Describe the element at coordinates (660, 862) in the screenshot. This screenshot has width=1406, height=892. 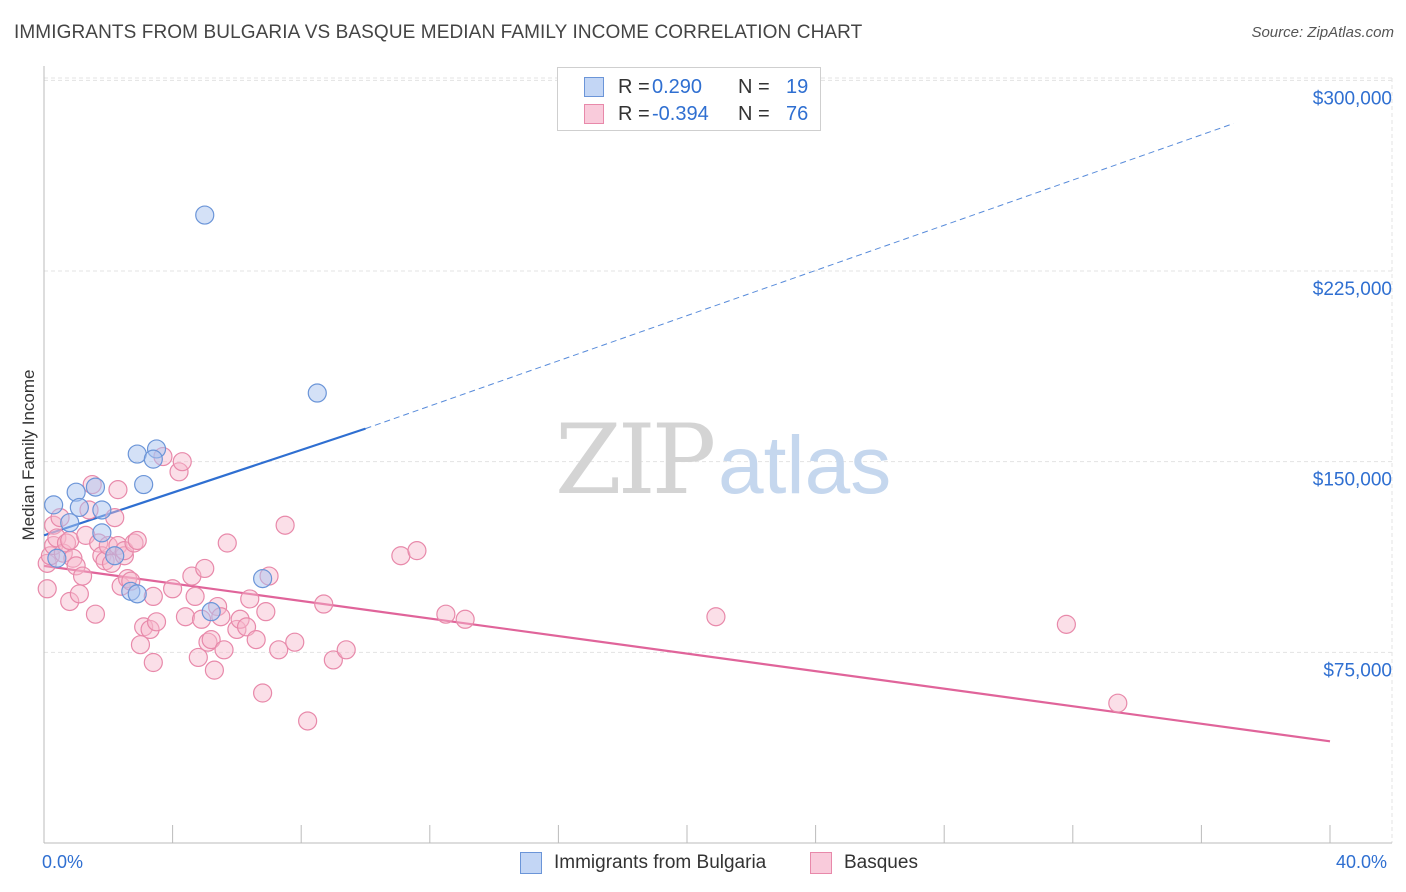
I see `bulgaria-legend-label: Immigrants from Bulgaria` at that location.